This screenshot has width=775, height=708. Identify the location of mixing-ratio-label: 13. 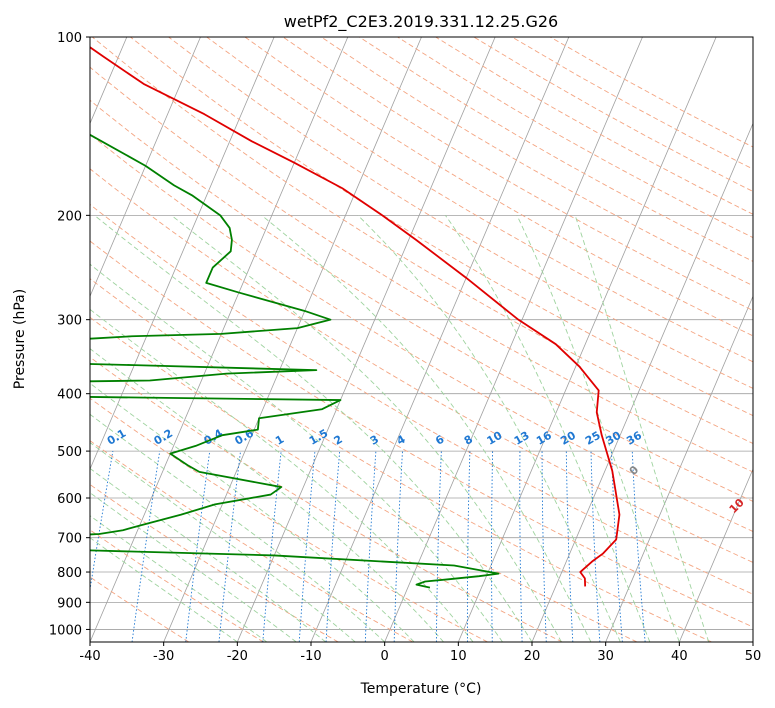
(522, 438).